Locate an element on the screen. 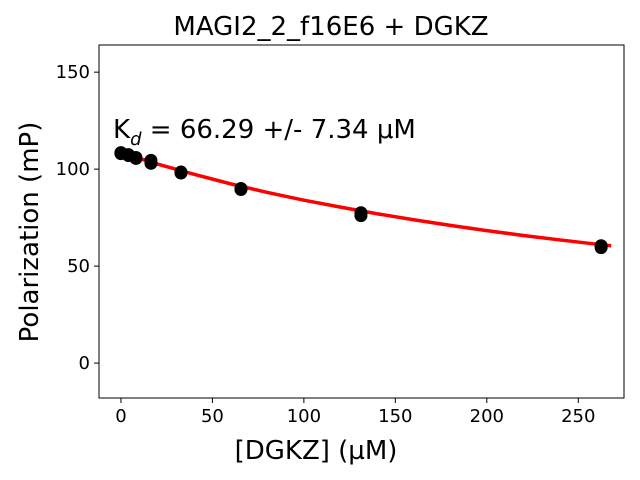 The width and height of the screenshot is (640, 480). x-tick-label: 150 is located at coordinates (395, 416).